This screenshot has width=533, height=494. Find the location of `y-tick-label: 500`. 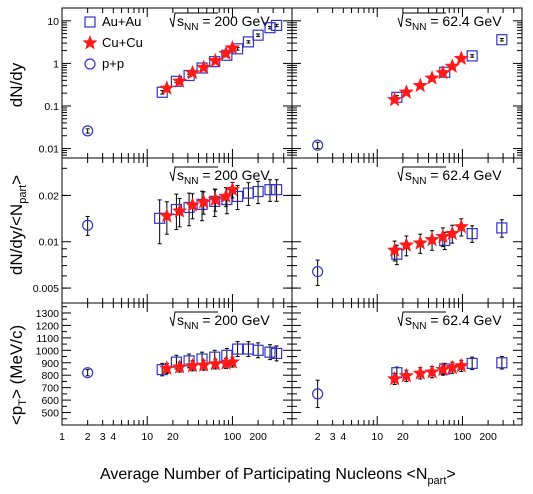

y-tick-label: 500 is located at coordinates (50, 414).